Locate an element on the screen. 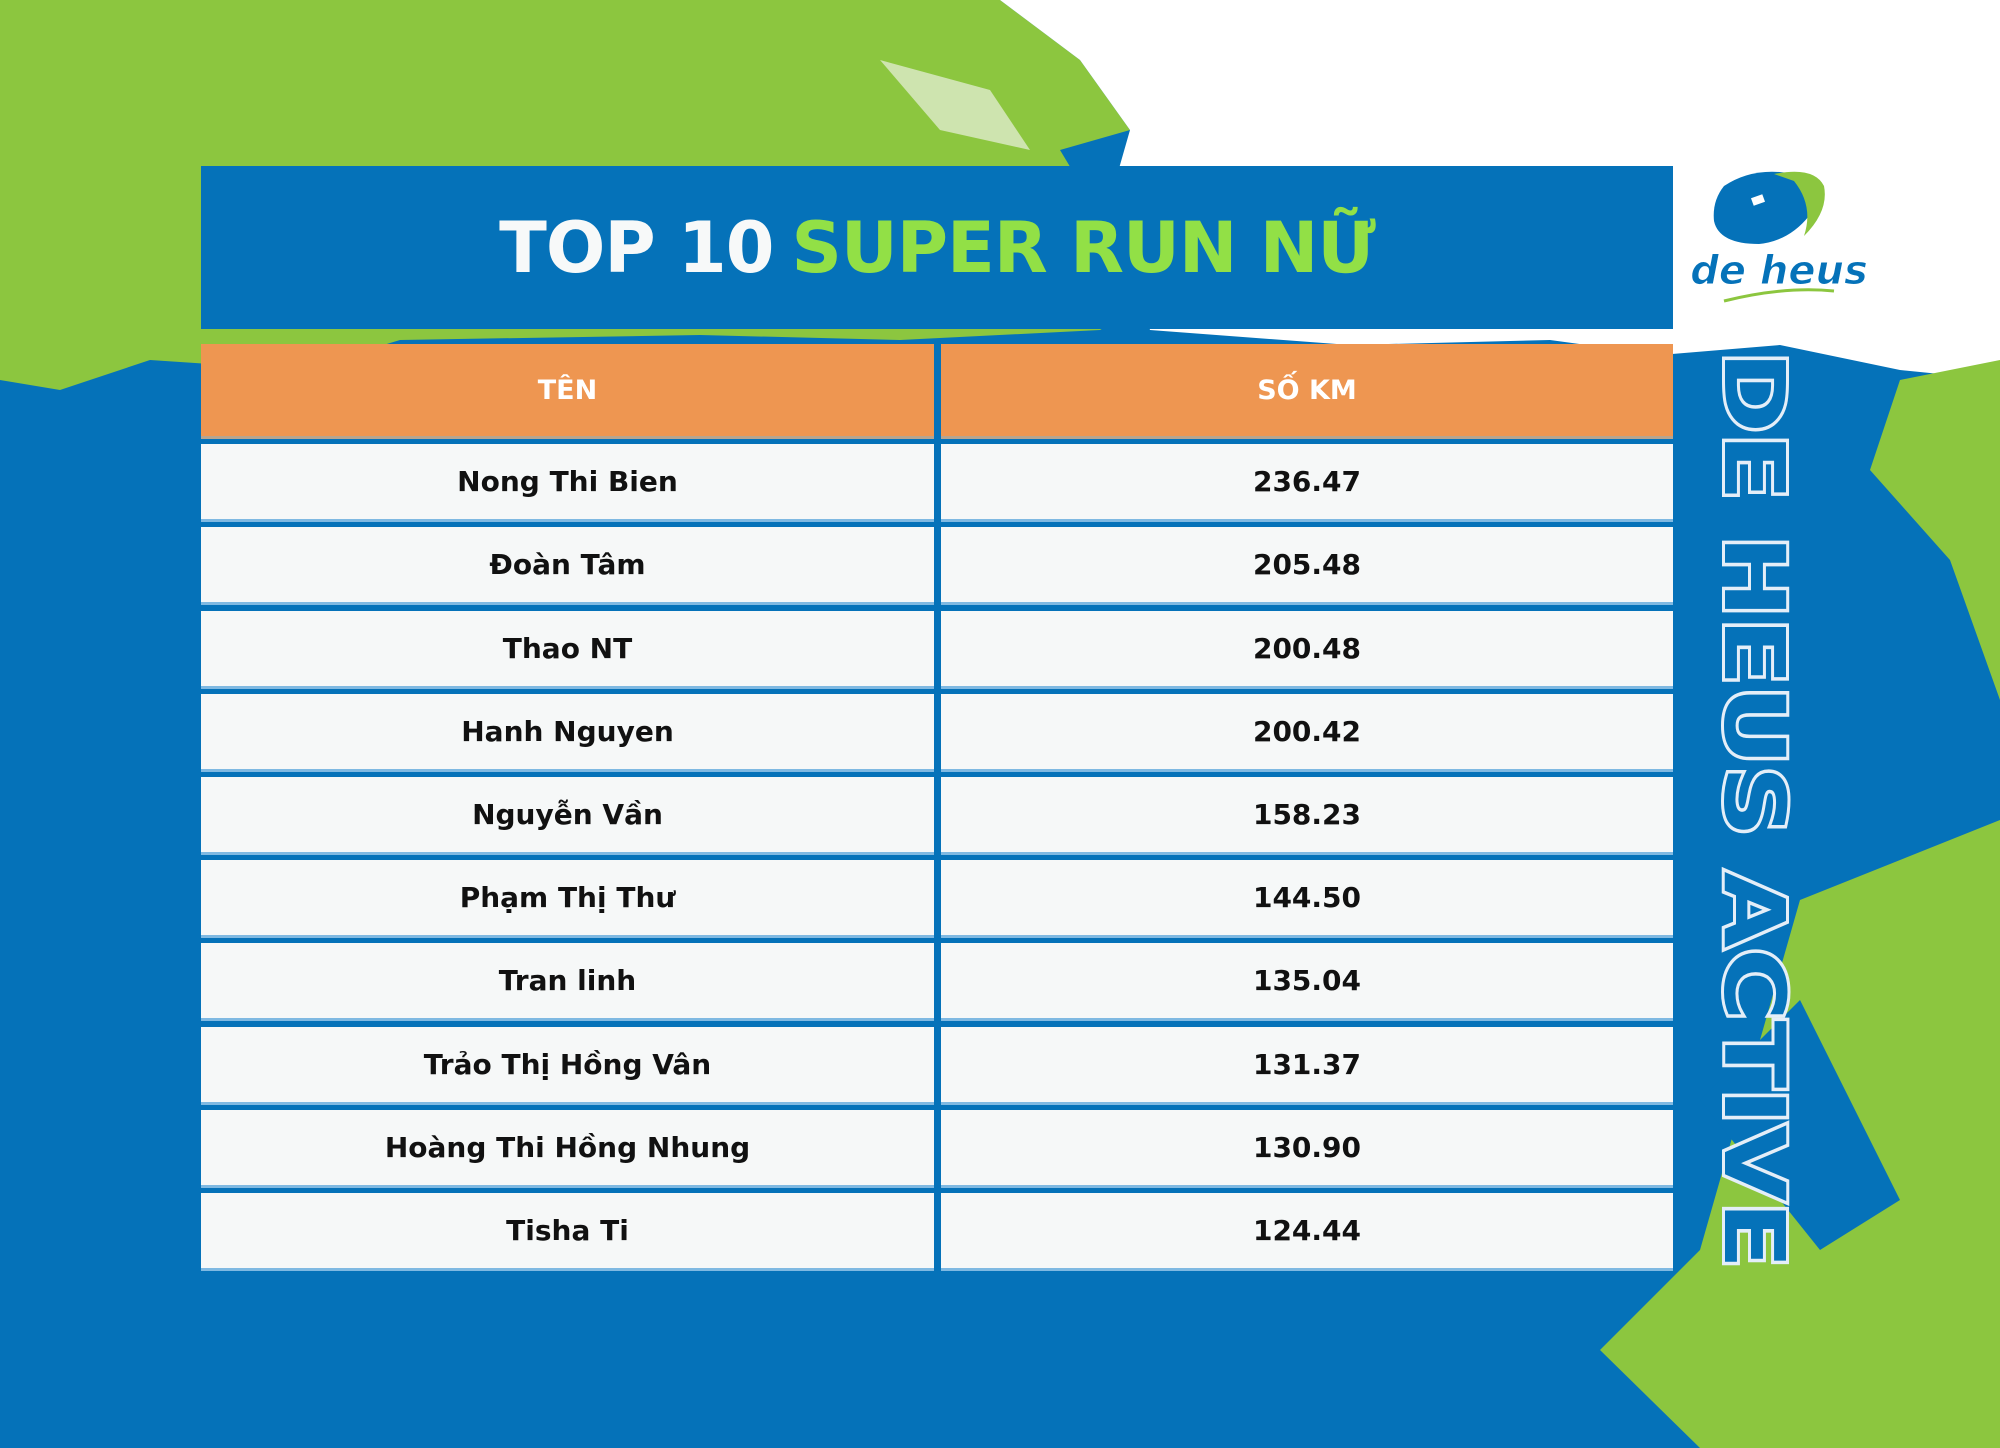 This screenshot has width=2000, height=1448. cell-name: Tran linh is located at coordinates (567, 982).